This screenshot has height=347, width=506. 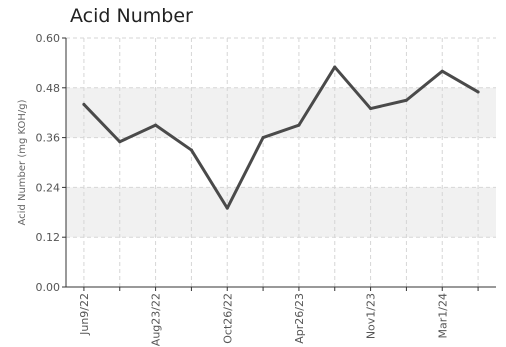 What do you see at coordinates (48, 287) in the screenshot?
I see `y-tick-label: 0.00` at bounding box center [48, 287].